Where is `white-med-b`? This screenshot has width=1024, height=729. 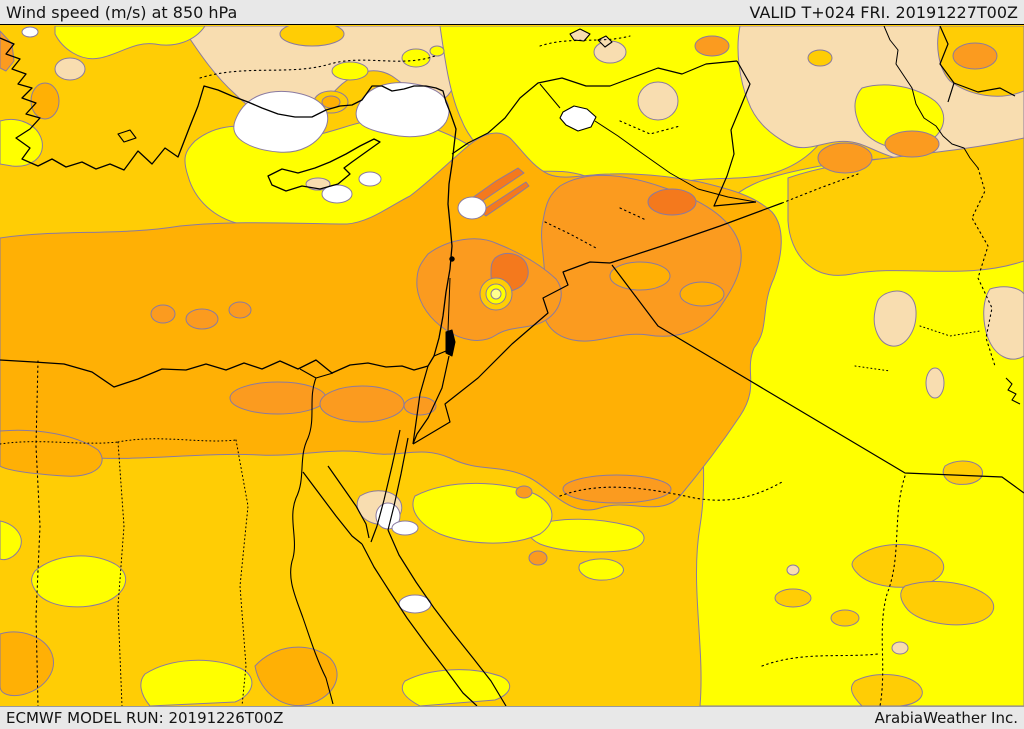 white-med-b is located at coordinates (402, 110).